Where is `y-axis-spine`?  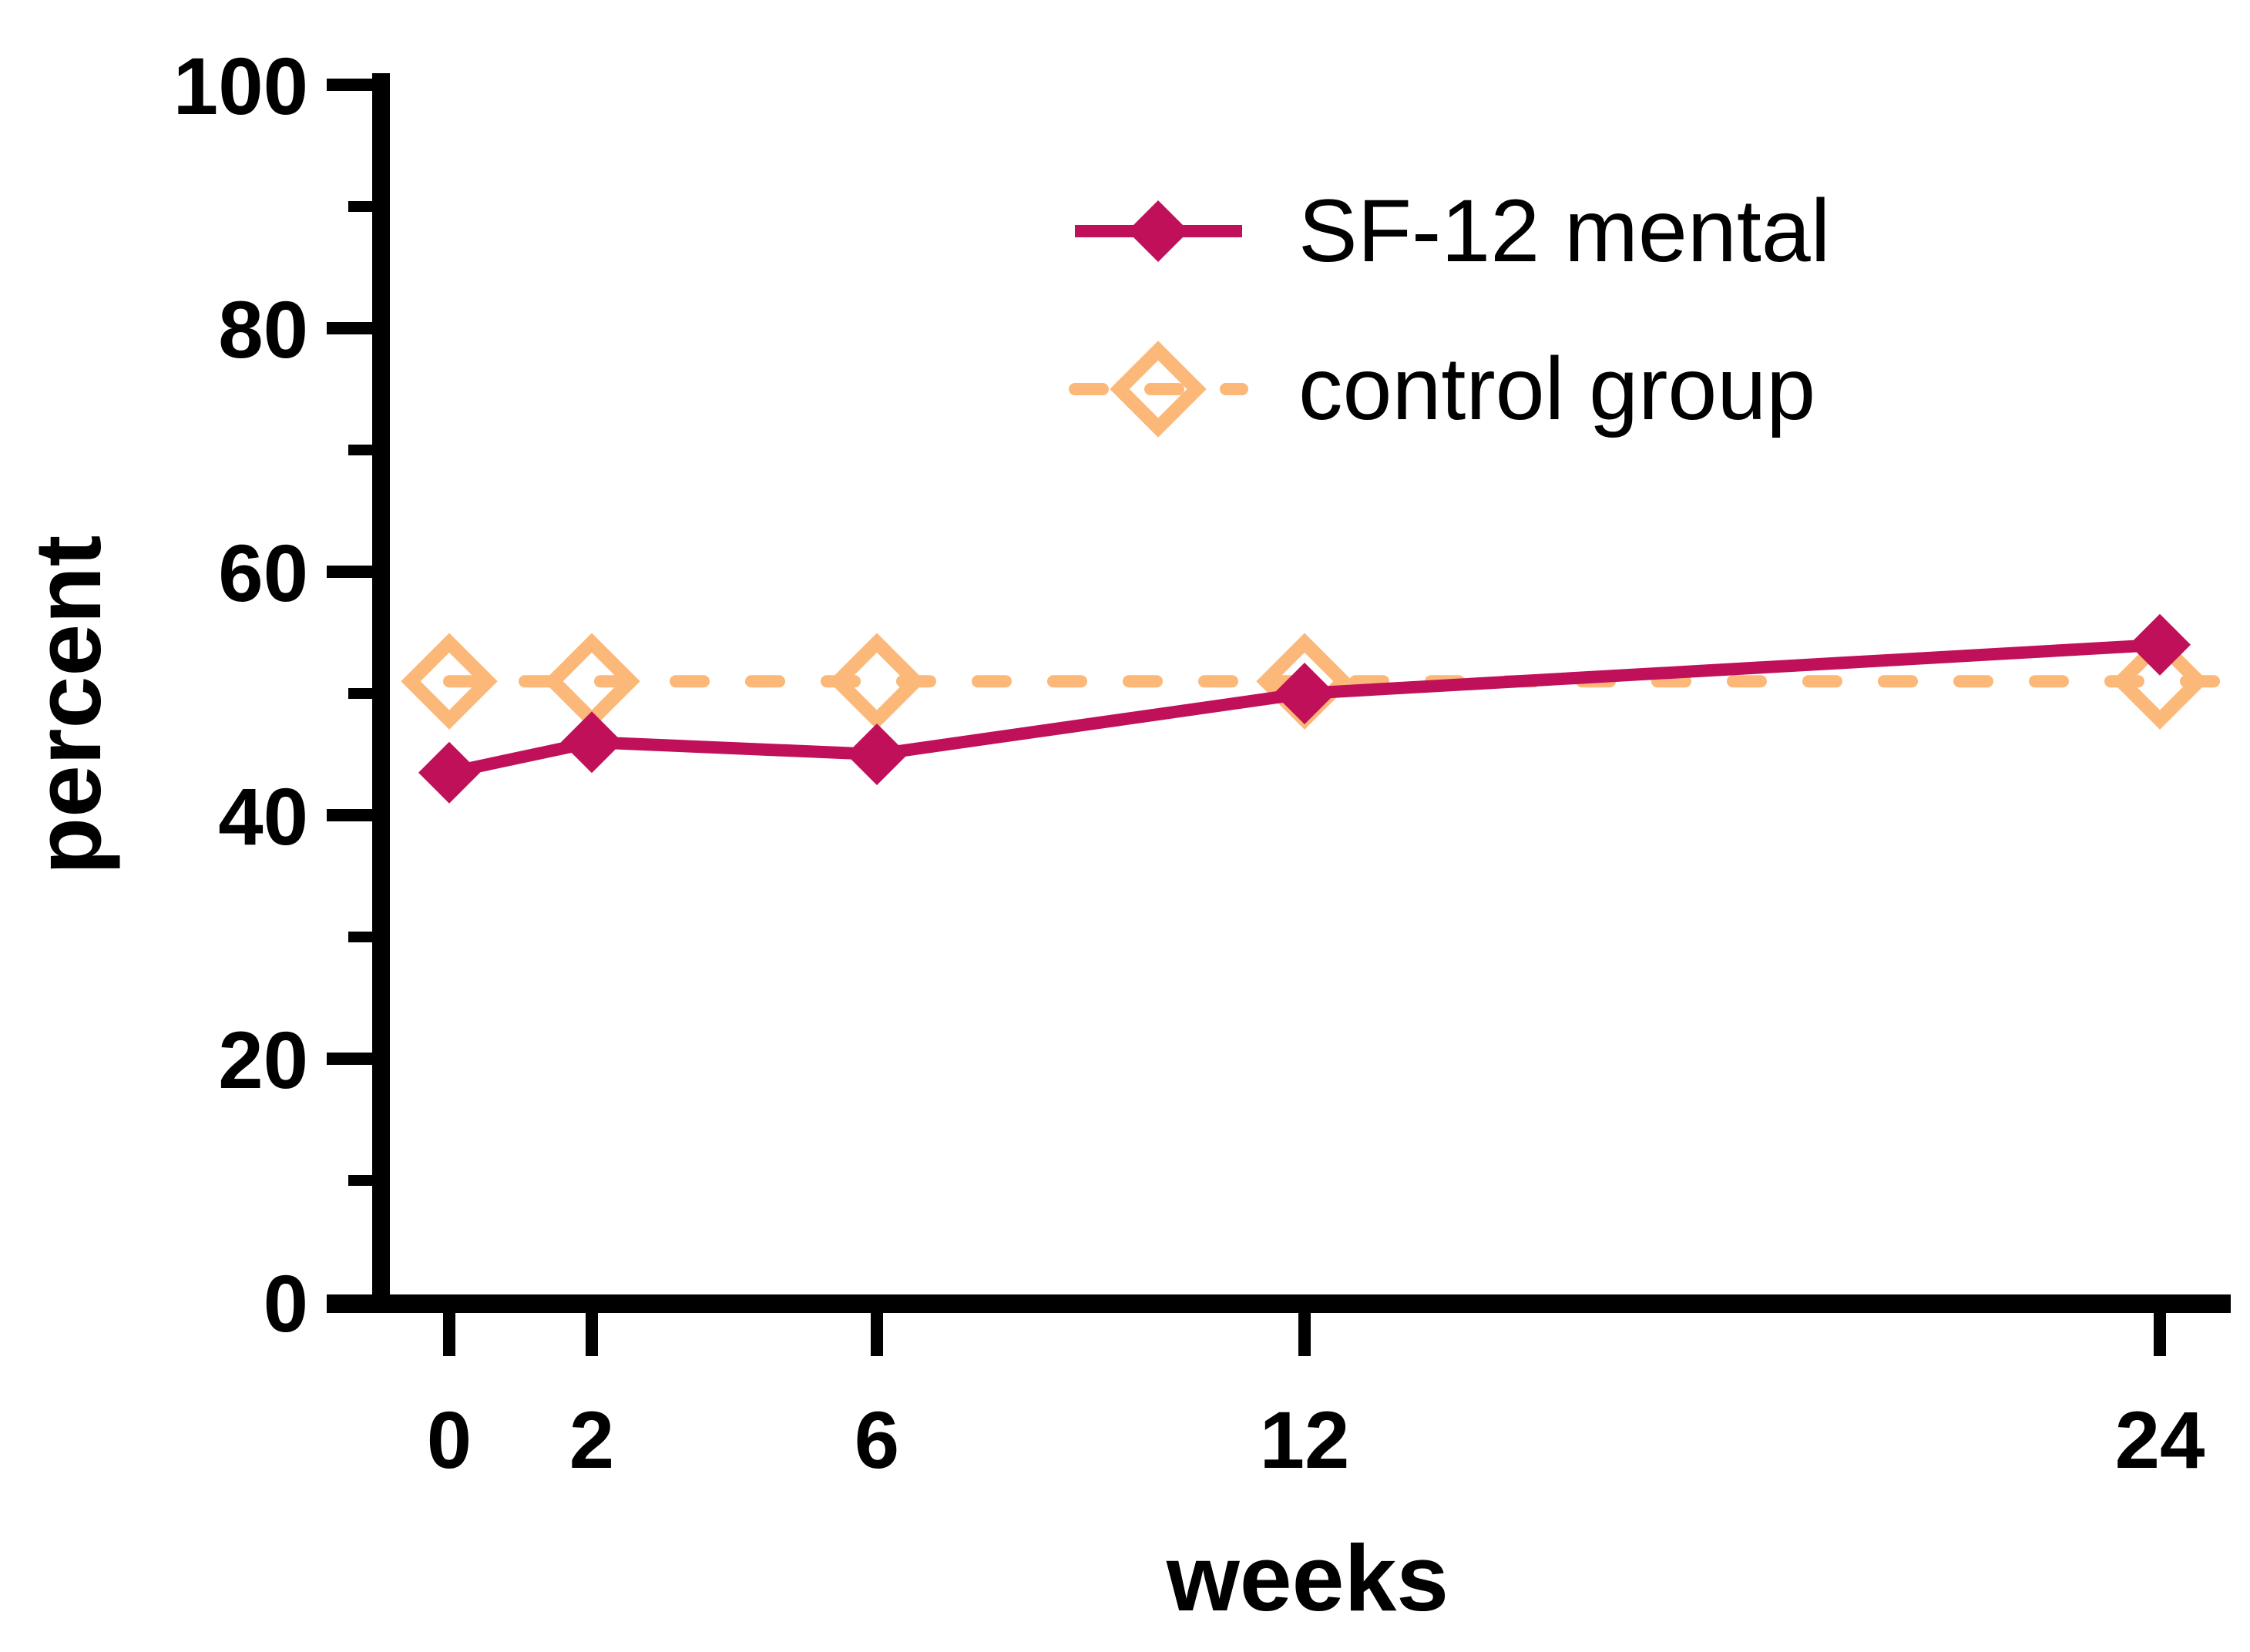 y-axis-spine is located at coordinates (381, 692).